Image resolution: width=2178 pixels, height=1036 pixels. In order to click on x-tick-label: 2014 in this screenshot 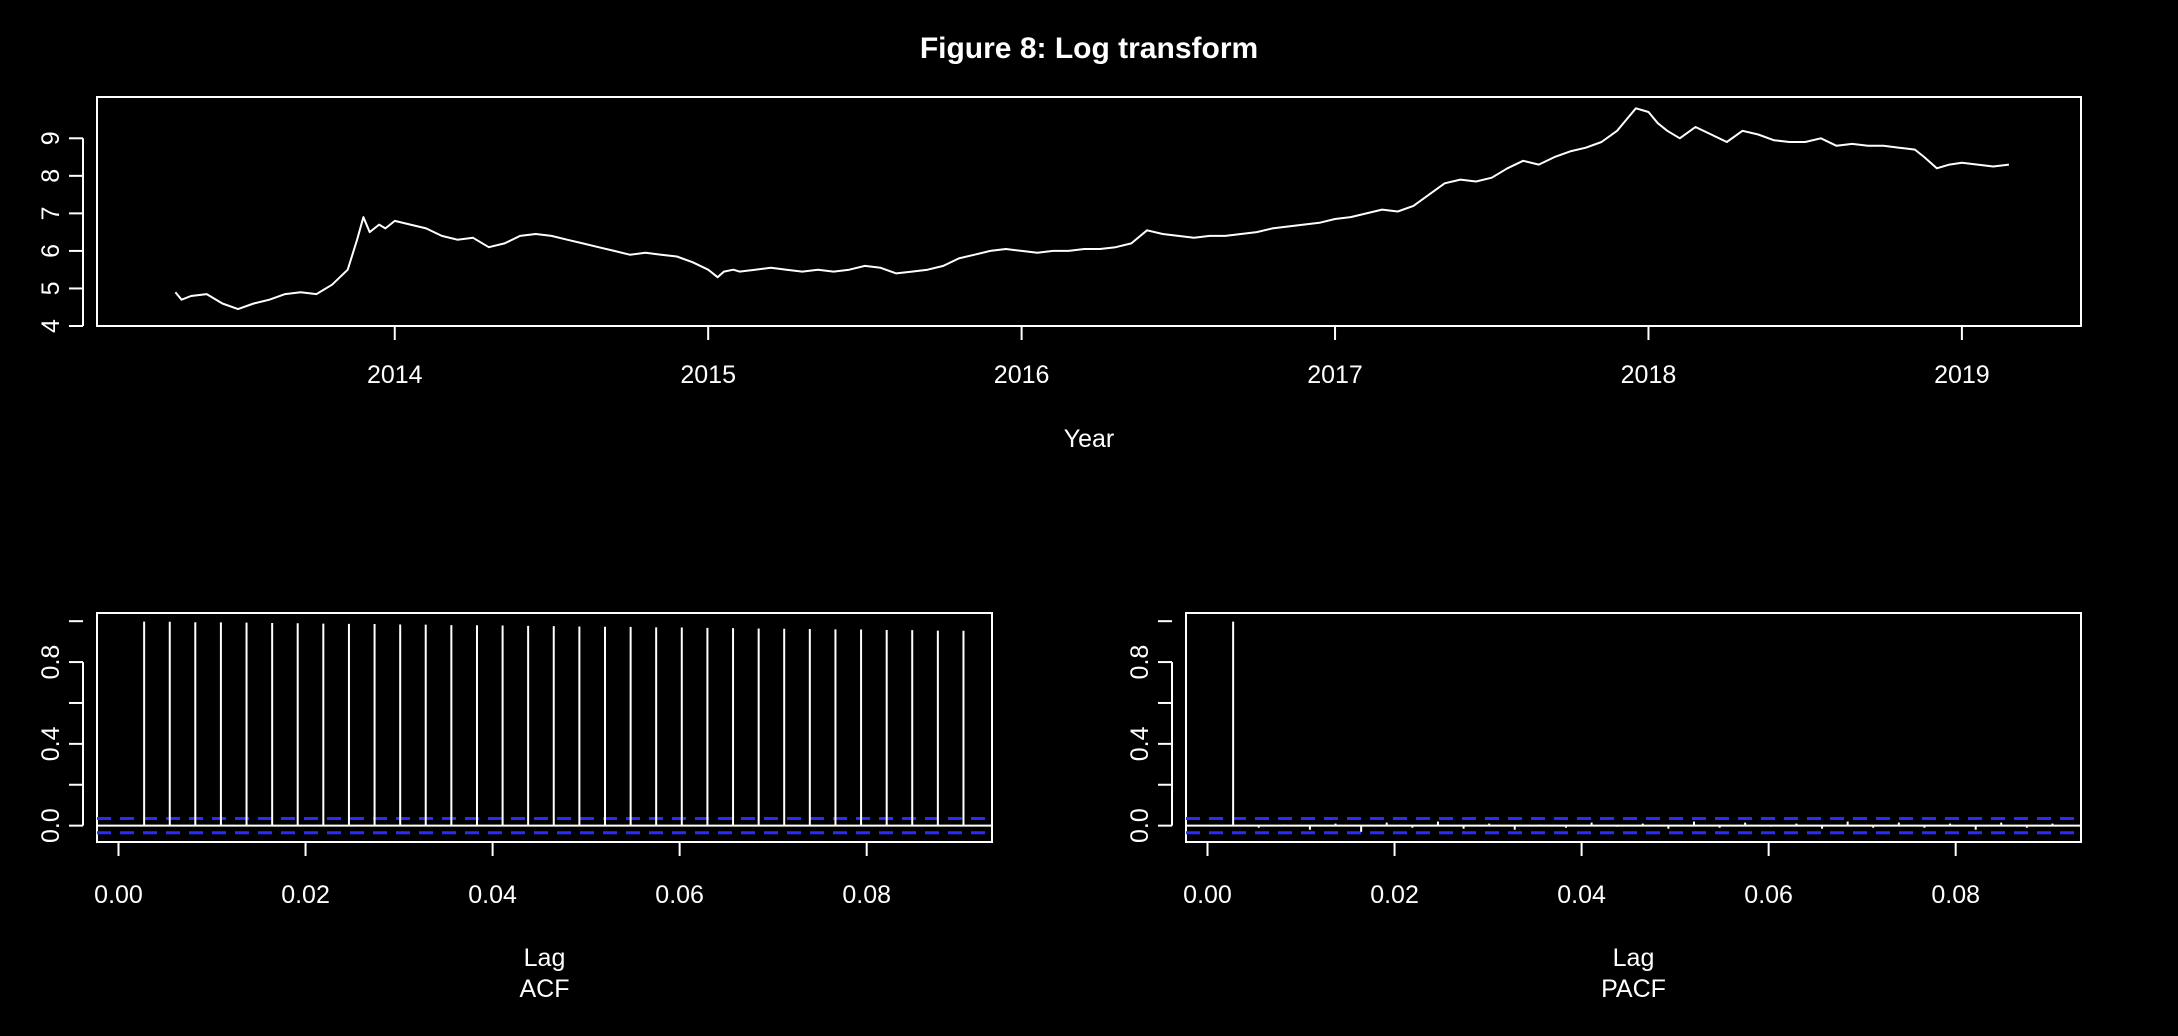, I will do `click(395, 375)`.